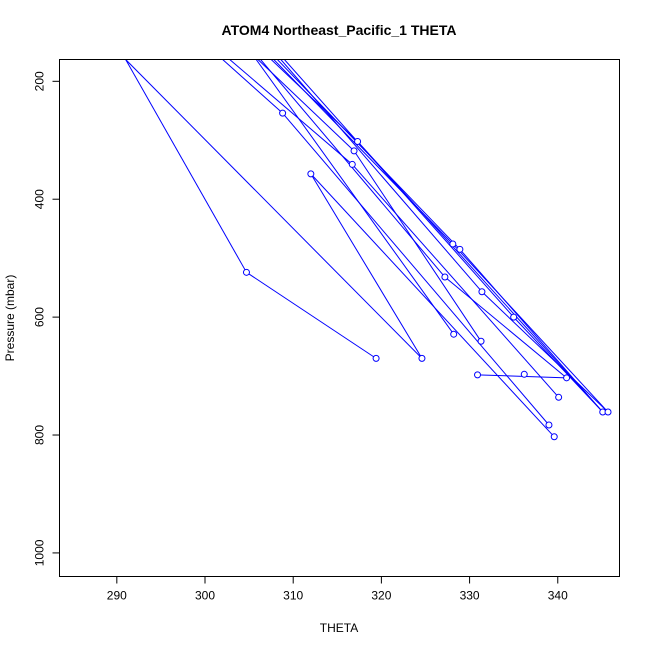 This screenshot has width=650, height=650. Describe the element at coordinates (381, 596) in the screenshot. I see `x-tick-label-320: 320` at that location.